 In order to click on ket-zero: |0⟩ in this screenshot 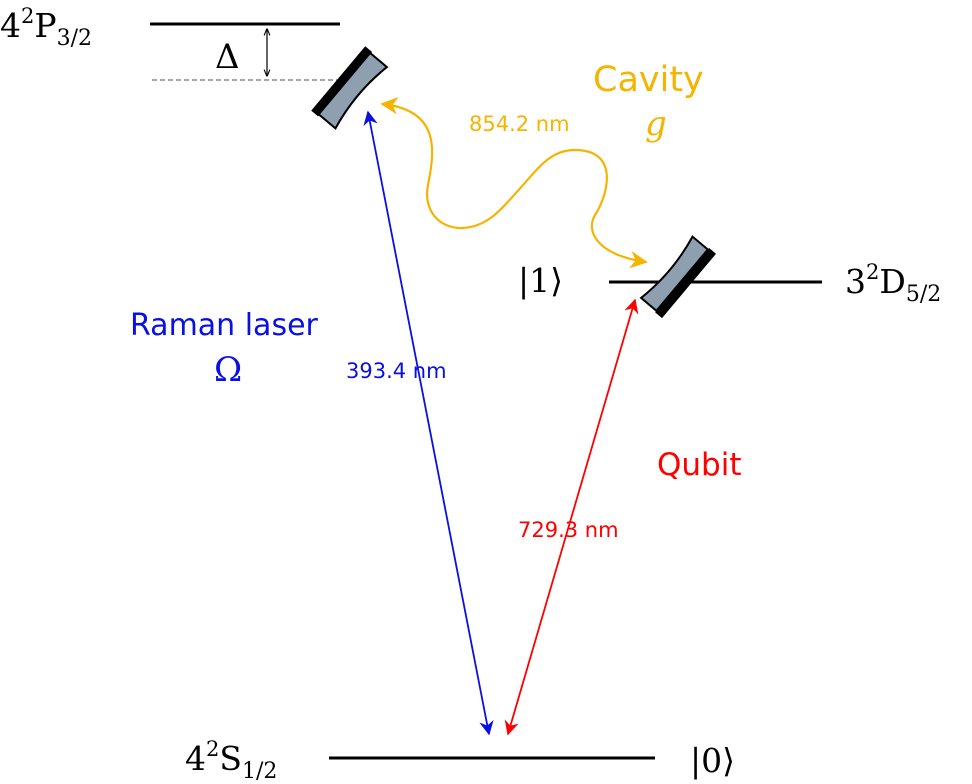, I will do `click(712, 760)`.